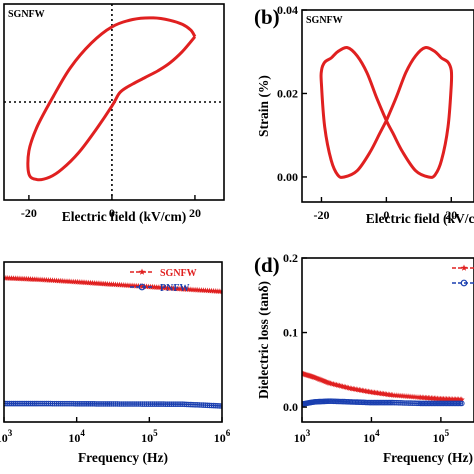  I want to click on y-tick-label: 0.02, so click(287, 93).